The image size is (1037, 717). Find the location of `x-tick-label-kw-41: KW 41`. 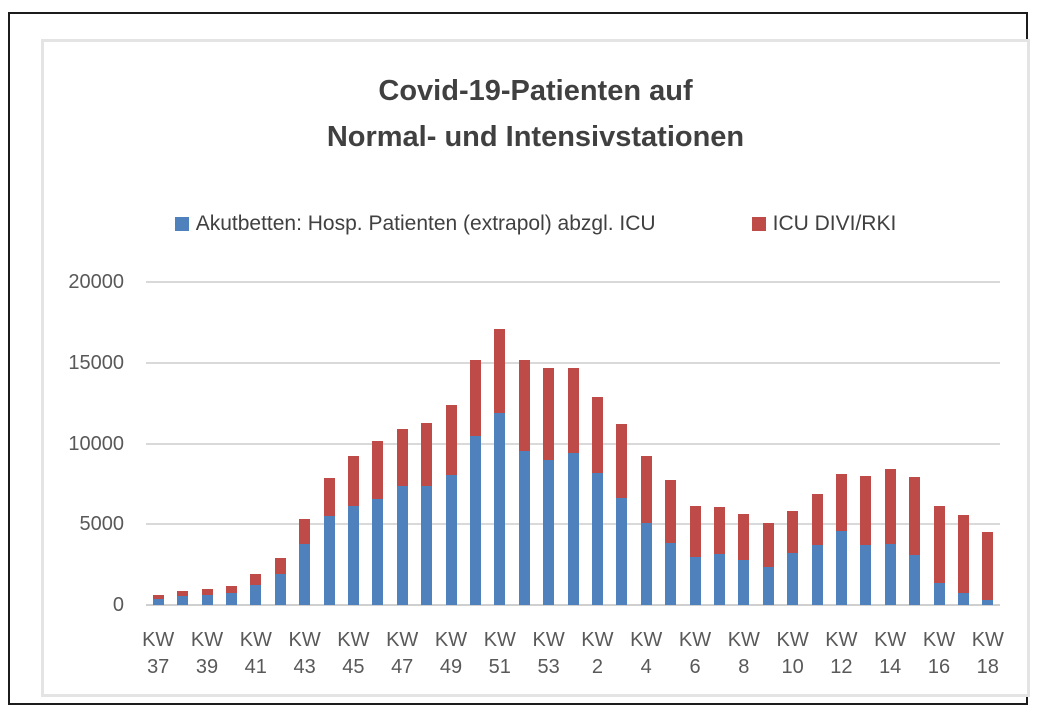

x-tick-label-kw-41: KW 41 is located at coordinates (255, 653).